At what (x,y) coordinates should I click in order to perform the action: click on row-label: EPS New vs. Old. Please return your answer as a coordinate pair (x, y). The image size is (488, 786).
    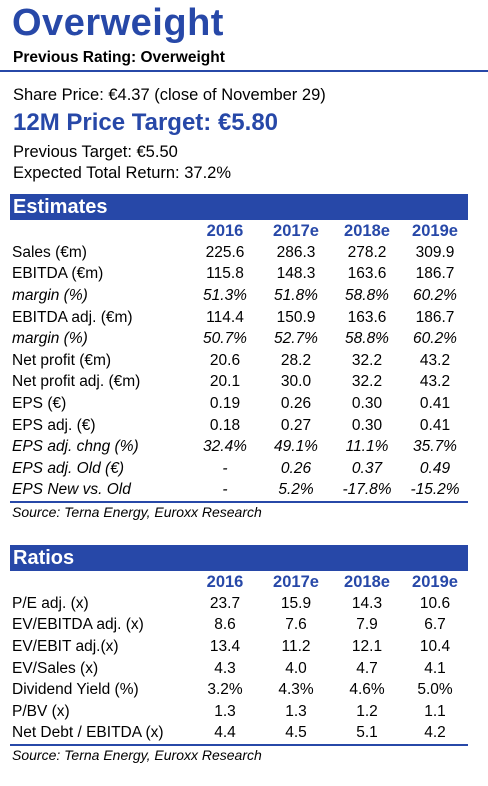
    Looking at the image, I should click on (71, 490).